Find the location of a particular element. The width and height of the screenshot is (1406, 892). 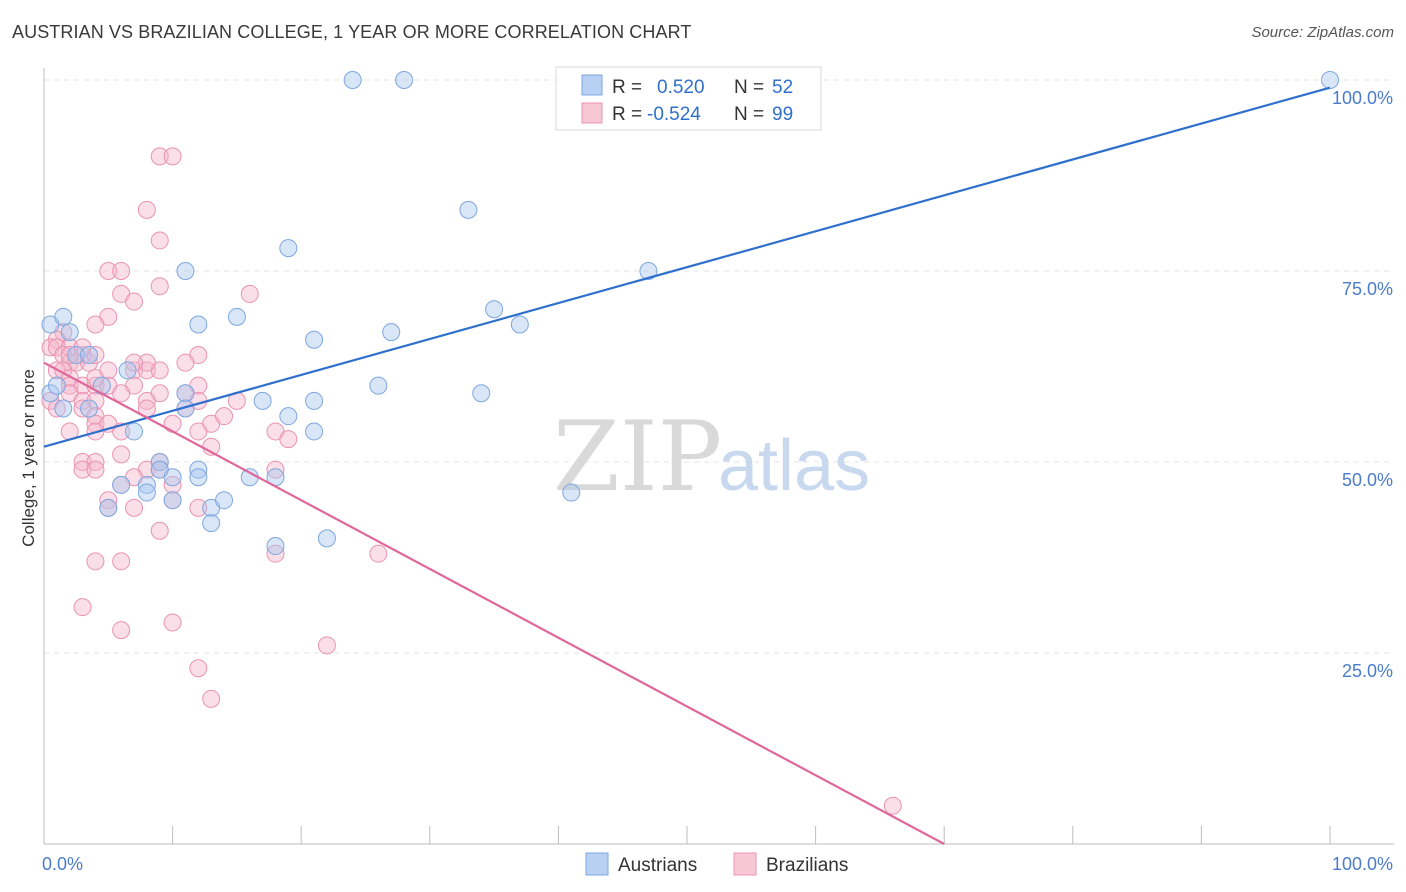

series-legend: Austrians Brazilians is located at coordinates (716, 864).